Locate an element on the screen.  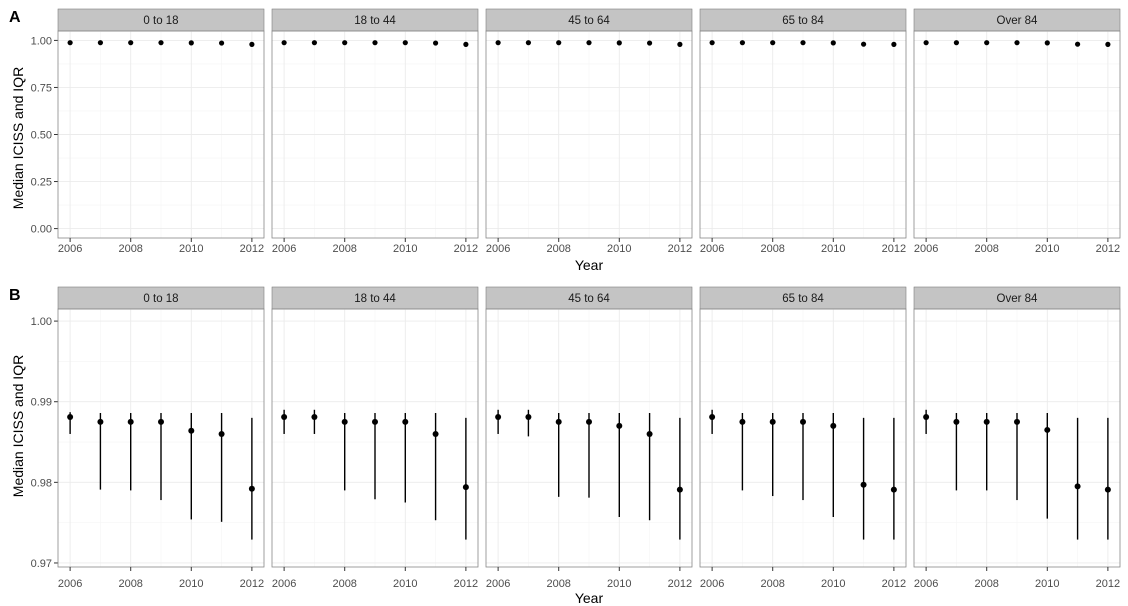
median-point-a-3-2011 is located at coordinates (649, 43).